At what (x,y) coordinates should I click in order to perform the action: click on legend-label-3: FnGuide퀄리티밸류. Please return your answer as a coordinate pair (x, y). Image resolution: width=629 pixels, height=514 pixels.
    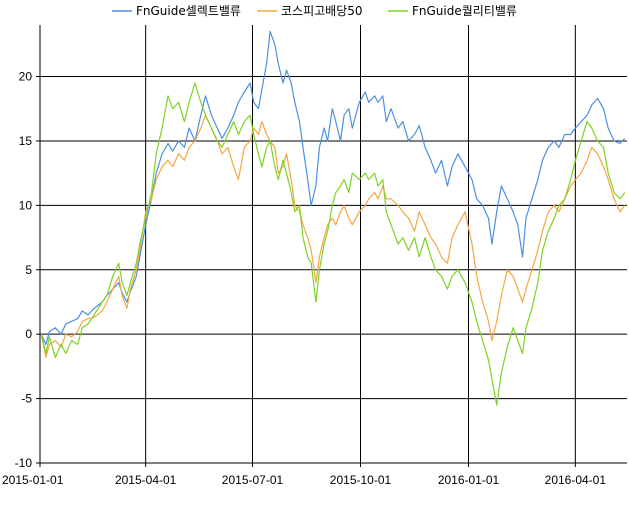
    Looking at the image, I should click on (464, 11).